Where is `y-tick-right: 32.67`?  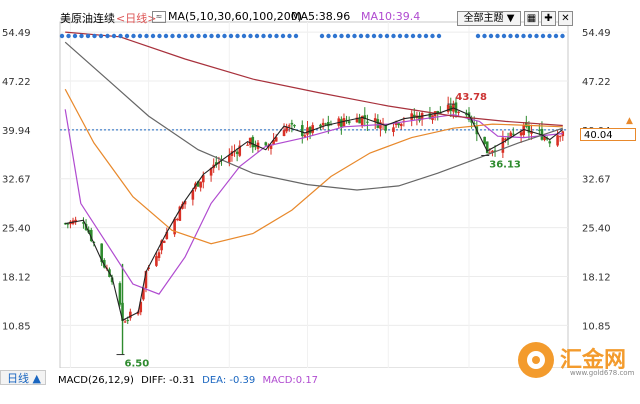 y-tick-right: 32.67 is located at coordinates (596, 180).